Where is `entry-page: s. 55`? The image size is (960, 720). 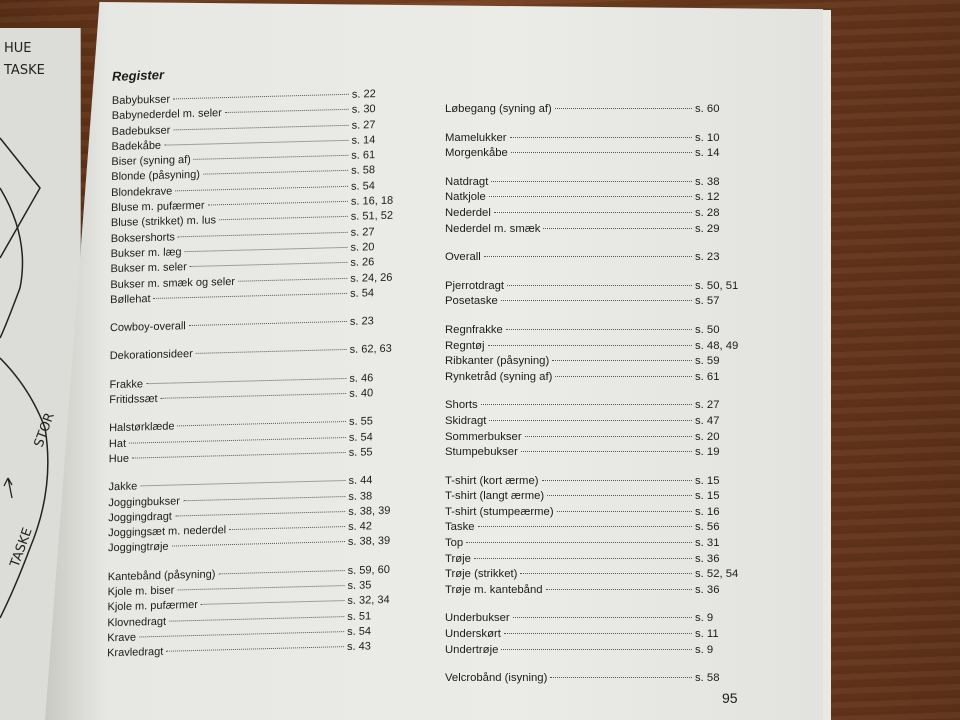 entry-page: s. 55 is located at coordinates (360, 452).